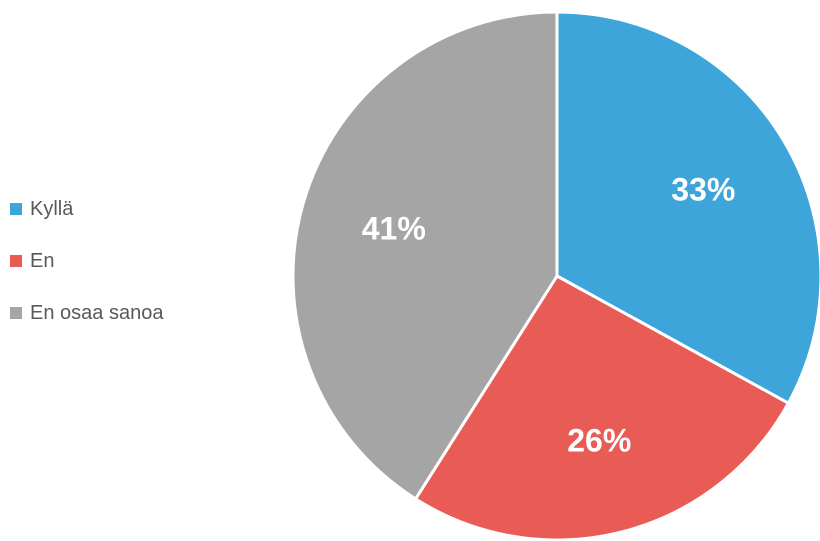  I want to click on legend-swatch-en, so click(16, 261).